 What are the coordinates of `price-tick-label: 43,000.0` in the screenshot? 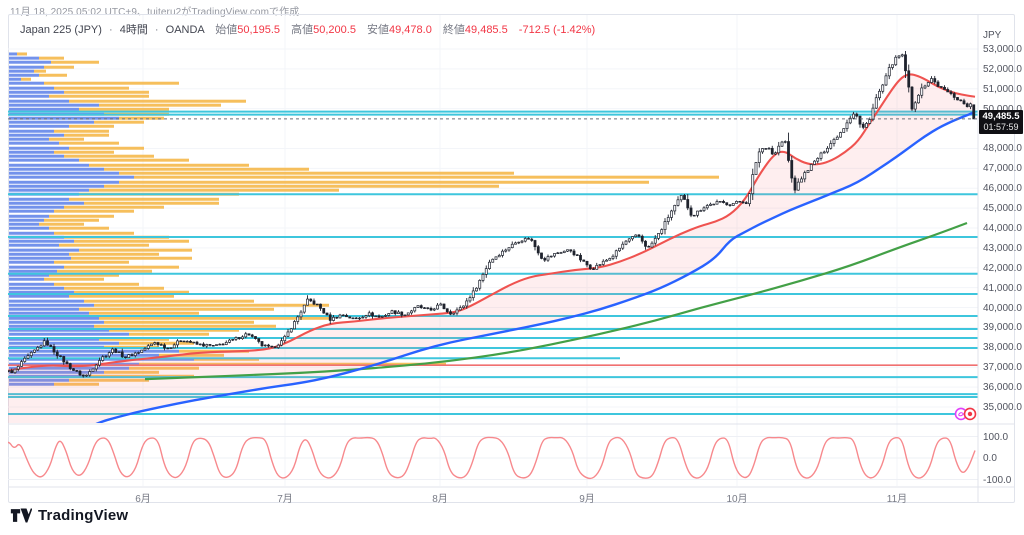 It's located at (1002, 248).